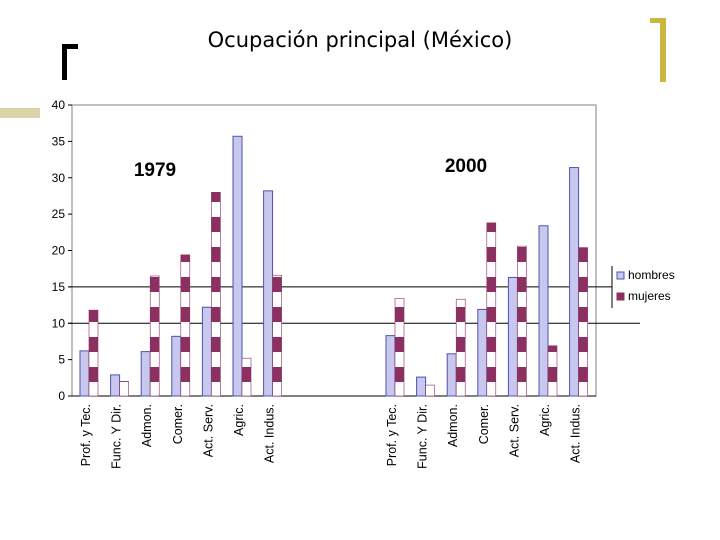 Image resolution: width=720 pixels, height=540 pixels. I want to click on y-tick-label: 5, so click(61, 360).